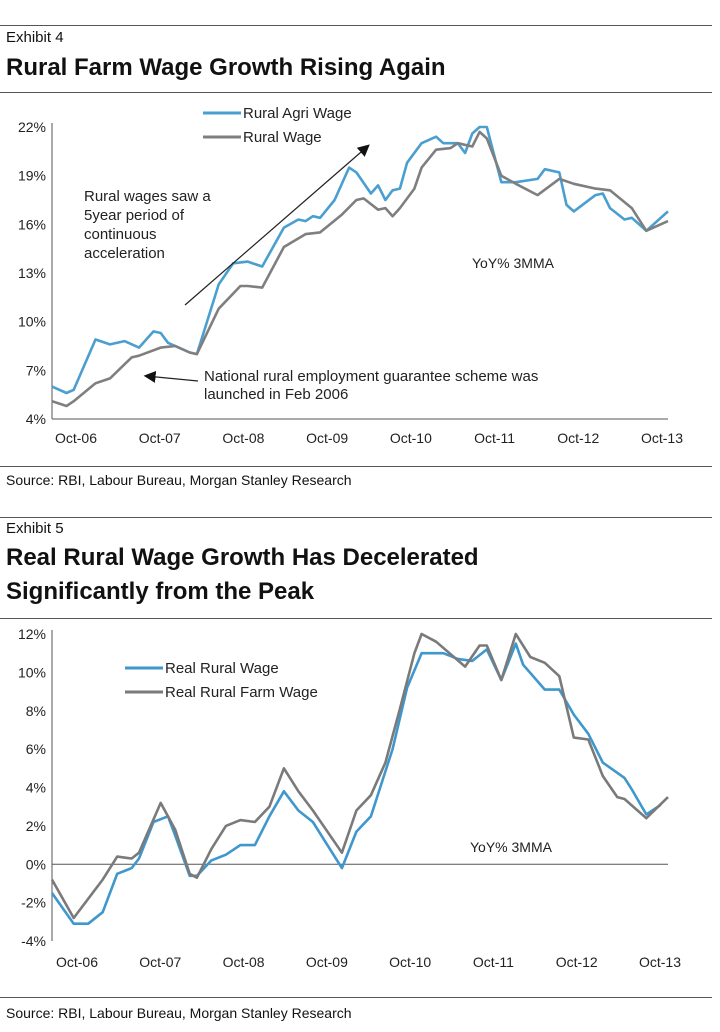 The width and height of the screenshot is (720, 1032). What do you see at coordinates (282, 137) in the screenshot?
I see `legend-label: Rural Wage` at bounding box center [282, 137].